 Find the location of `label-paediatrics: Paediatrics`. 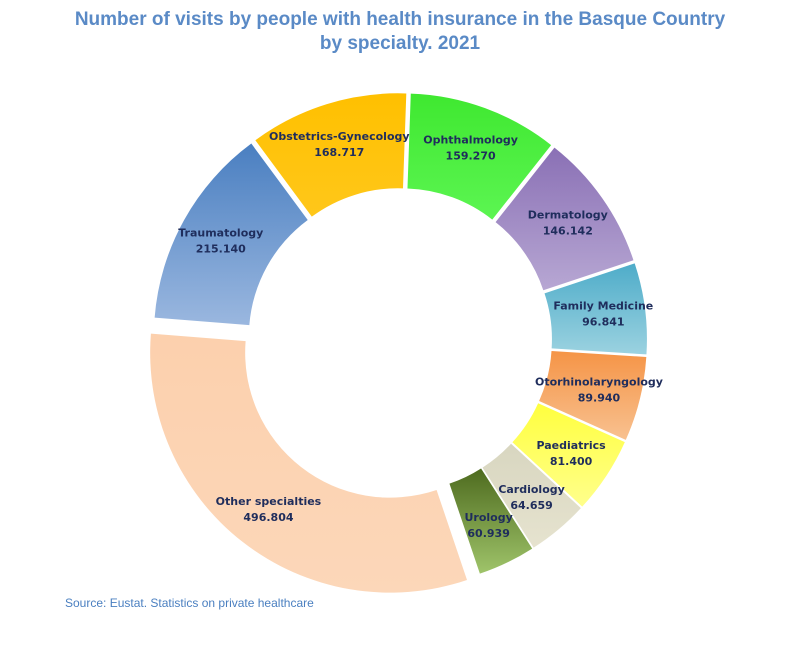

label-paediatrics: Paediatrics is located at coordinates (571, 445).